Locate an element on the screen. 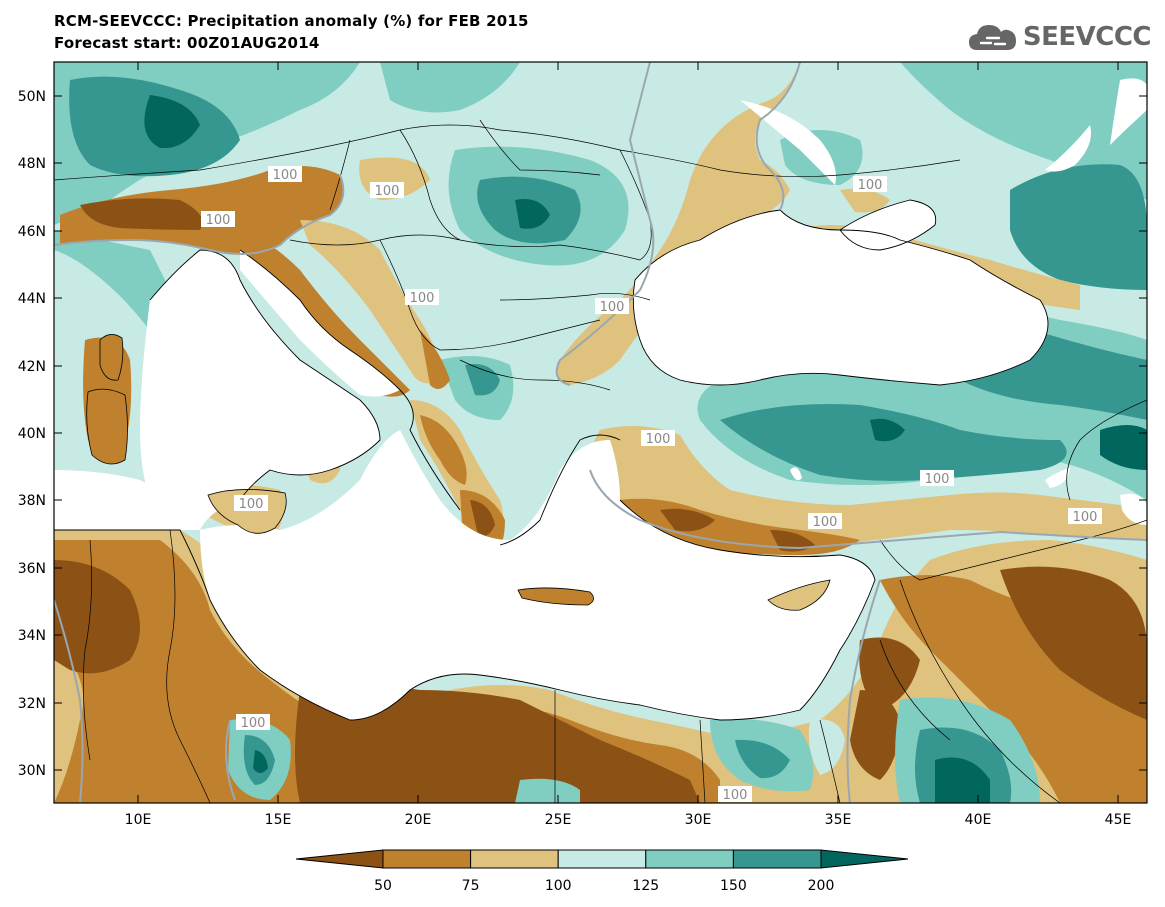  colorbar-label: 75 is located at coordinates (471, 886).